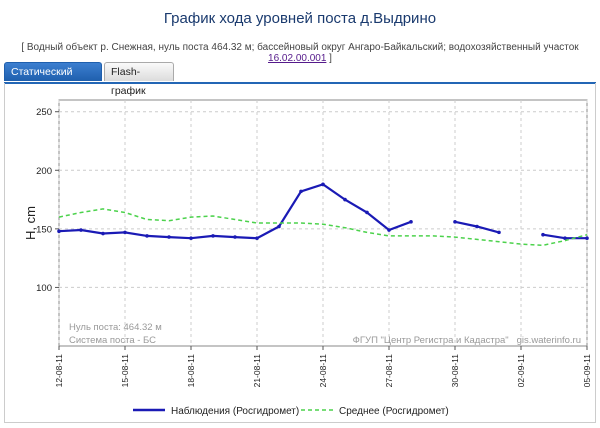 Image resolution: width=600 pixels, height=428 pixels. I want to click on x-tick-label: 18-08-11, so click(191, 371).